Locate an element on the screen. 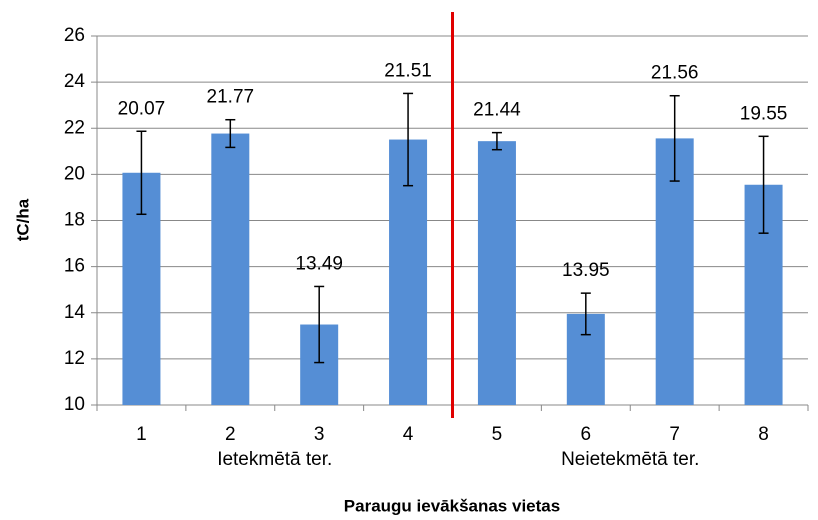 This screenshot has width=818, height=520. y-tick-label: 26 is located at coordinates (74, 35).